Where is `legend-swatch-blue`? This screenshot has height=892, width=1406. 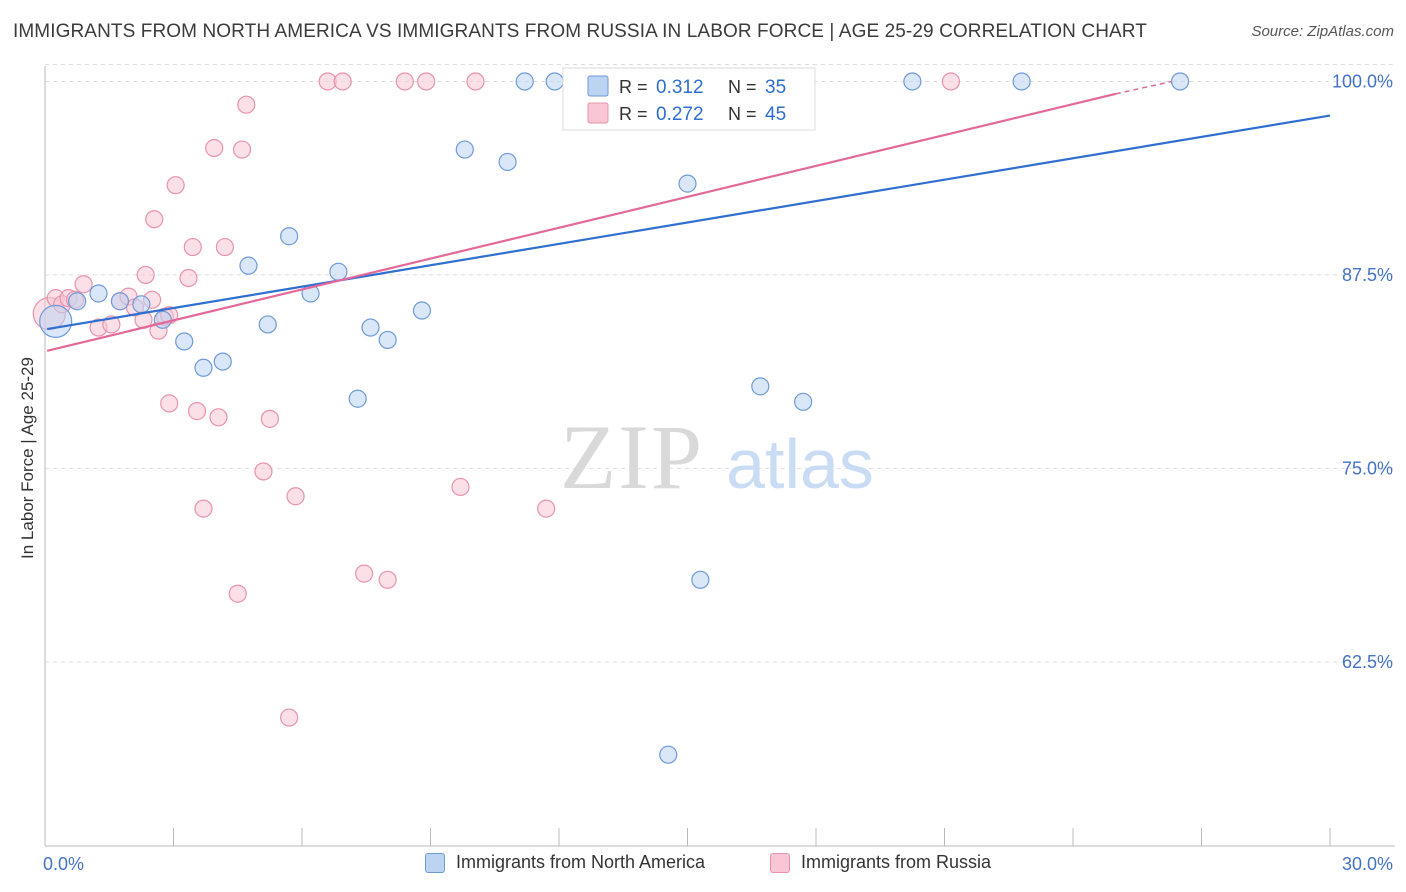
legend-swatch-blue is located at coordinates (598, 86).